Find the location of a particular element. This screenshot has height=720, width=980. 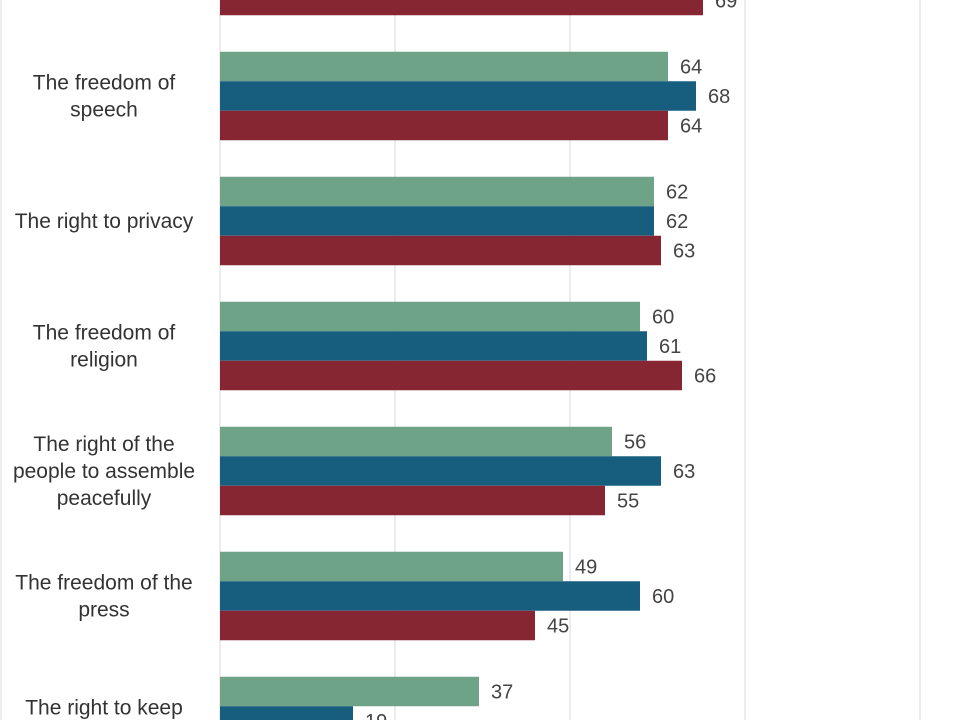

data-label: 19 is located at coordinates (376, 715).